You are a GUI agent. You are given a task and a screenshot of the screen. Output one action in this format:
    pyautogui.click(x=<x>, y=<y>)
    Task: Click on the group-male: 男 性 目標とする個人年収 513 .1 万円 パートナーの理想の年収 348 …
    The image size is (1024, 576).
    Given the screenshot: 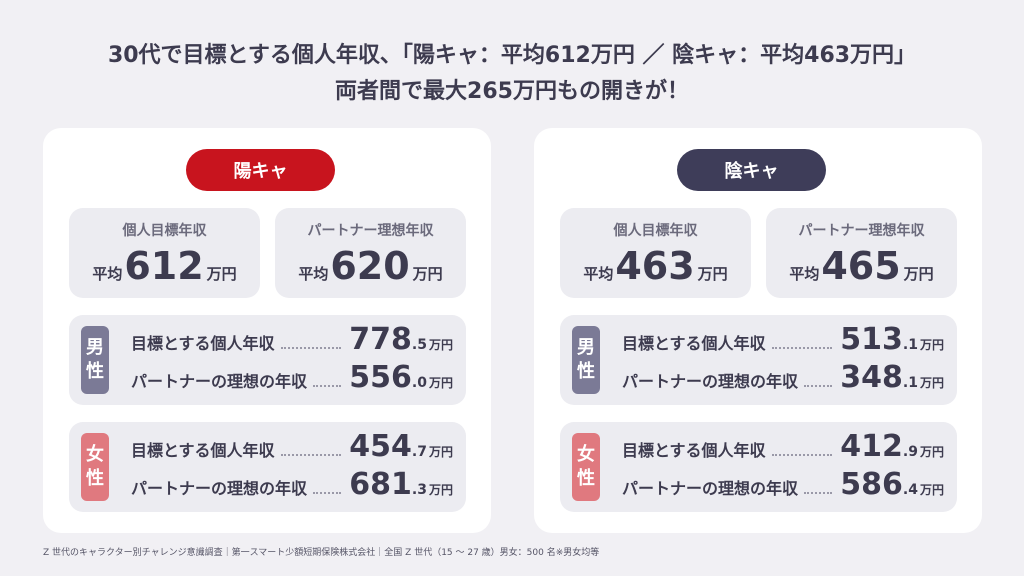 What is the action you would take?
    pyautogui.click(x=758, y=360)
    